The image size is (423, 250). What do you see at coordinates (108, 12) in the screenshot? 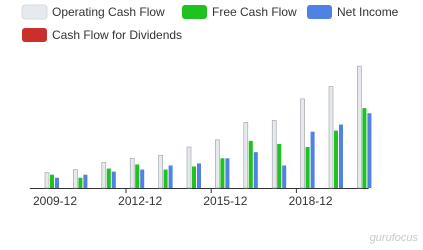
I see `legend-label: Operating Cash Flow` at bounding box center [108, 12].